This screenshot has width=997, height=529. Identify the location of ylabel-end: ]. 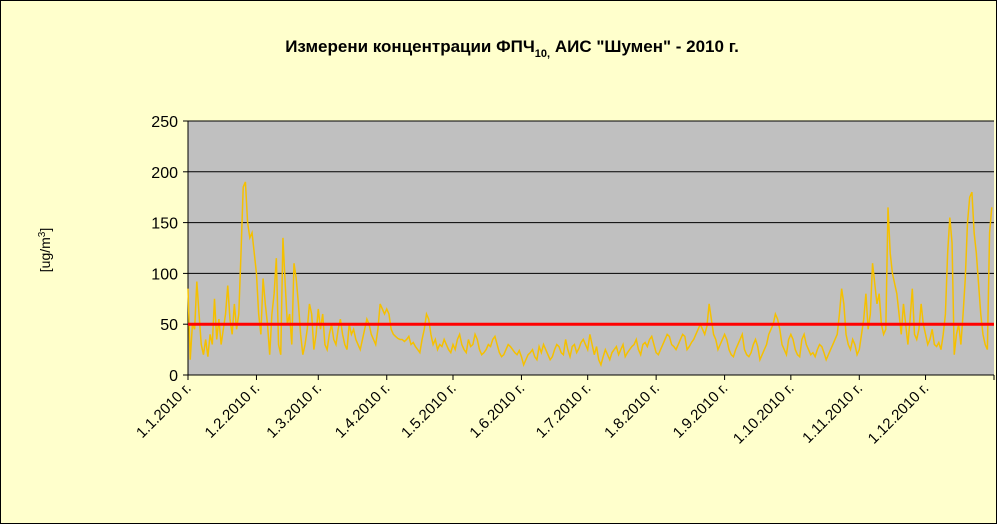
(45, 230).